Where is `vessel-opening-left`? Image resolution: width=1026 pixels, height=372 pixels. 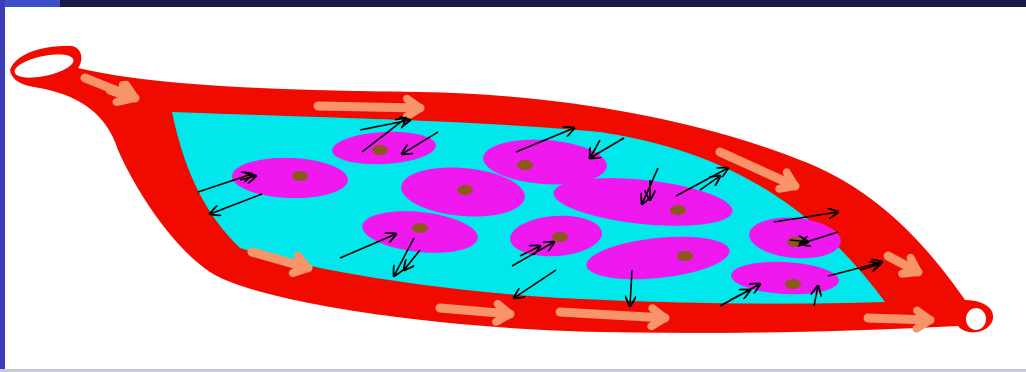
vessel-opening-left is located at coordinates (44, 66).